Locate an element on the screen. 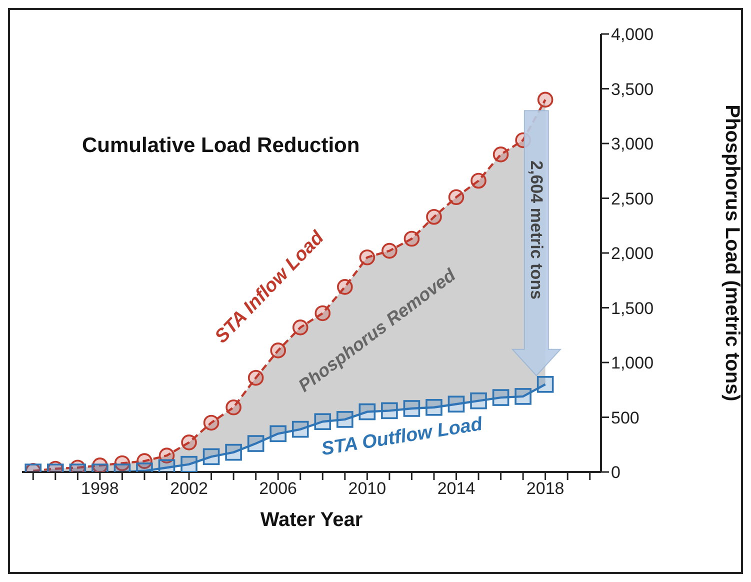 The image size is (751, 582). y-tick-label: 1,500 is located at coordinates (632, 308).